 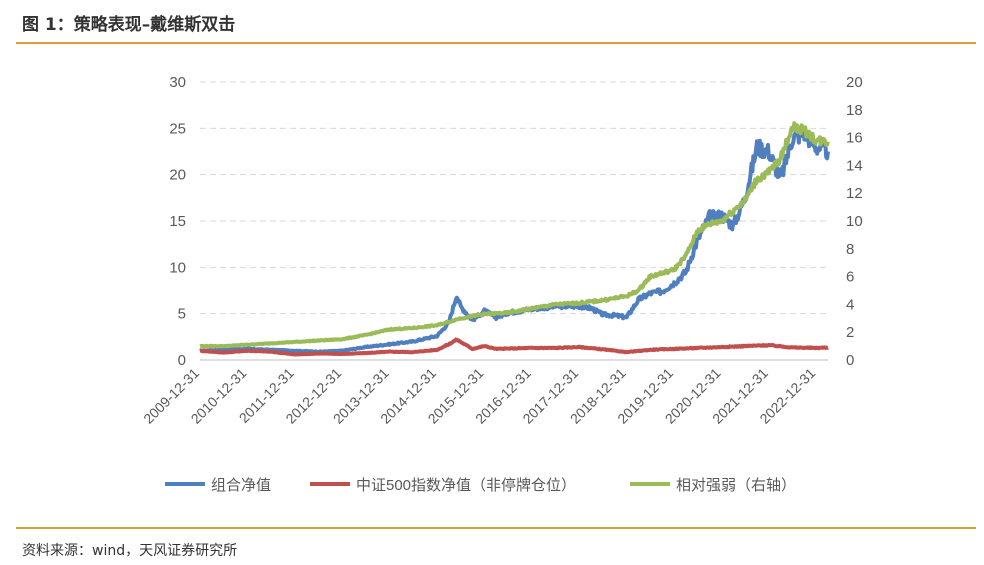 I want to click on legend-label: 中证500指数净值（非停牌仓位）, so click(x=466, y=485).